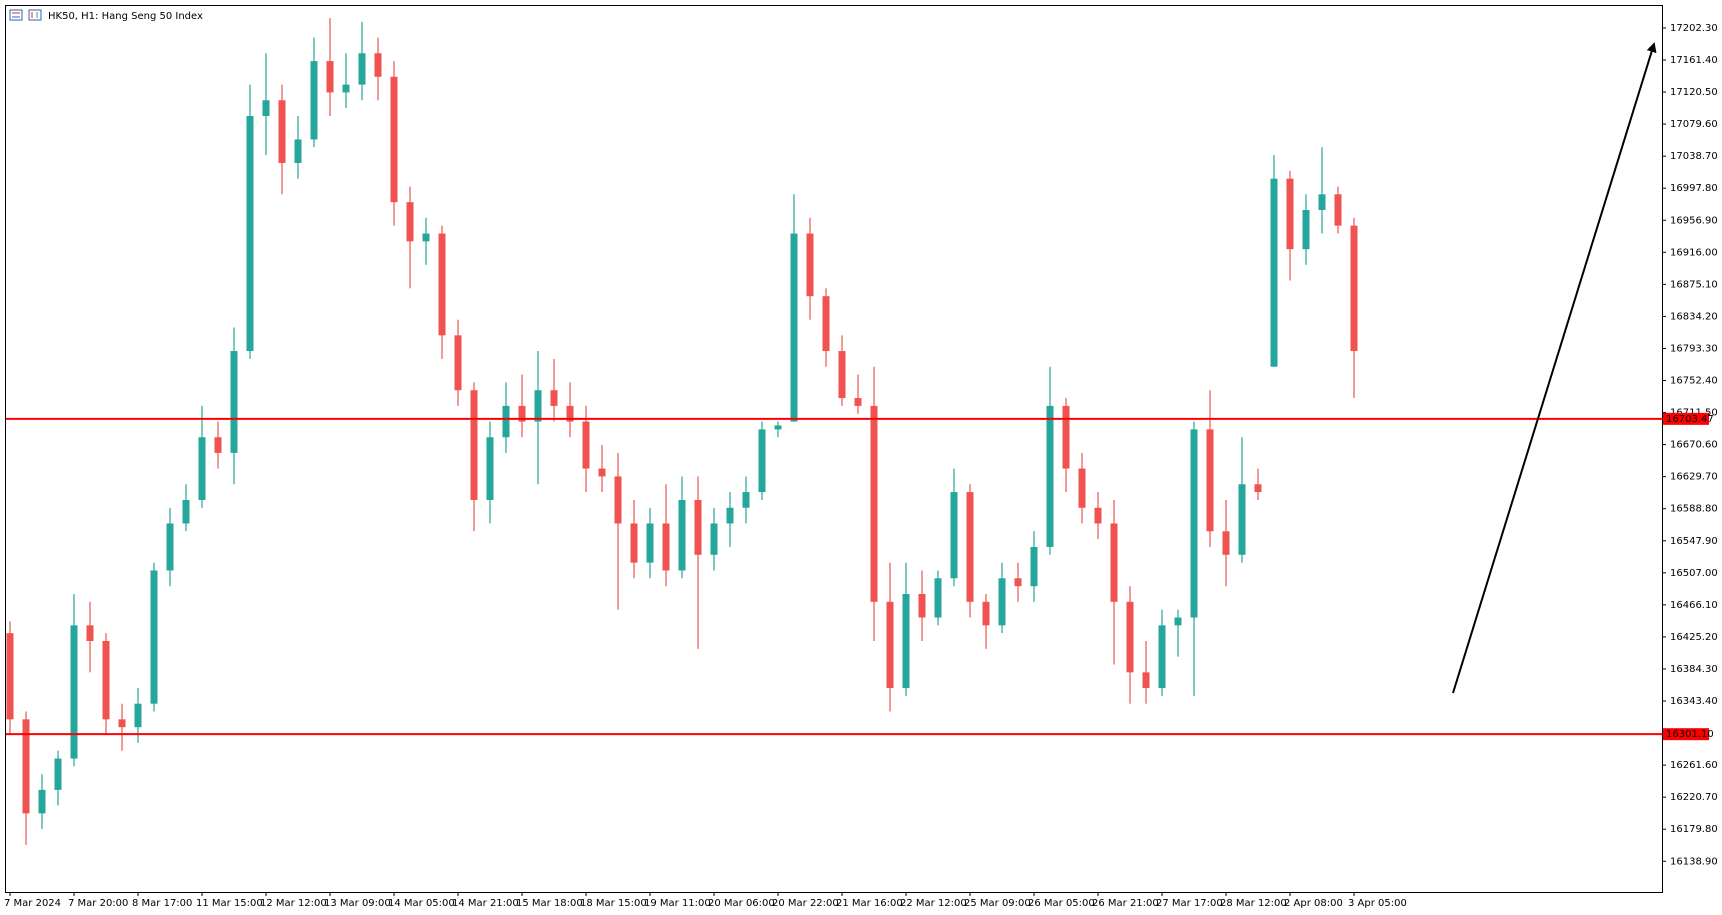 The width and height of the screenshot is (1722, 915). What do you see at coordinates (25, 15) in the screenshot?
I see `symbol-icons` at bounding box center [25, 15].